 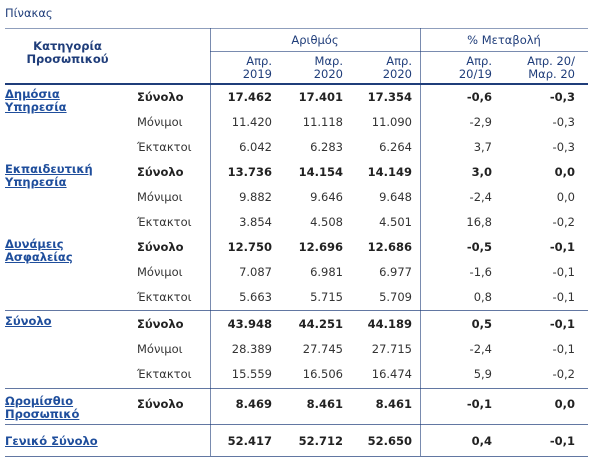 What do you see at coordinates (251, 374) in the screenshot?
I see `cell: 15.559` at bounding box center [251, 374].